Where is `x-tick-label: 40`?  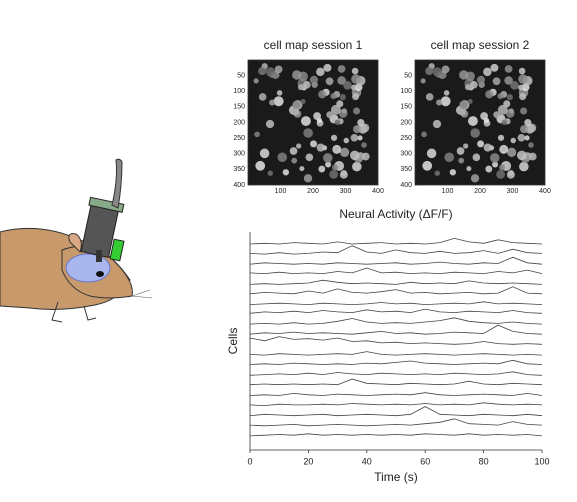
x-tick-label: 40 is located at coordinates (367, 461).